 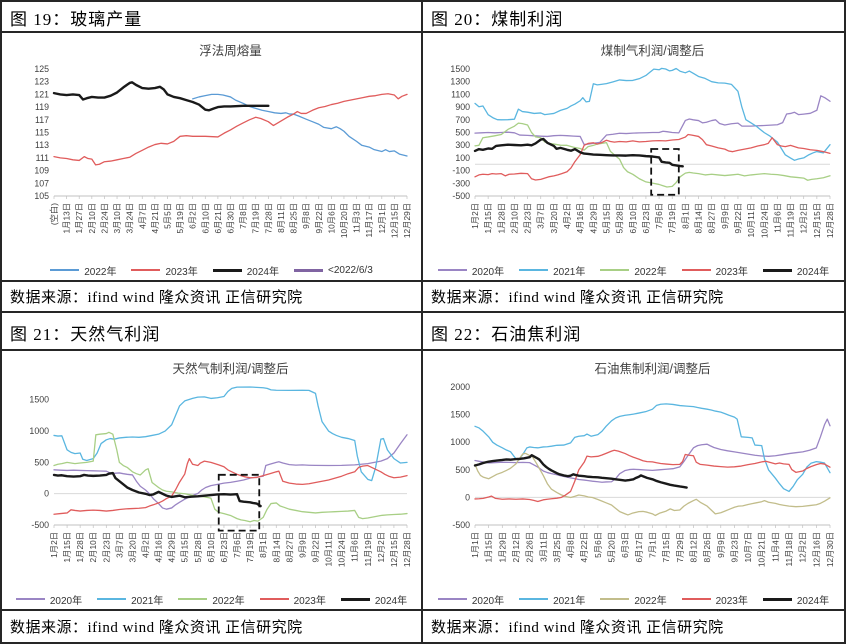 I want to click on panel-title: 图 20：煤制利润, so click(x=633, y=17).